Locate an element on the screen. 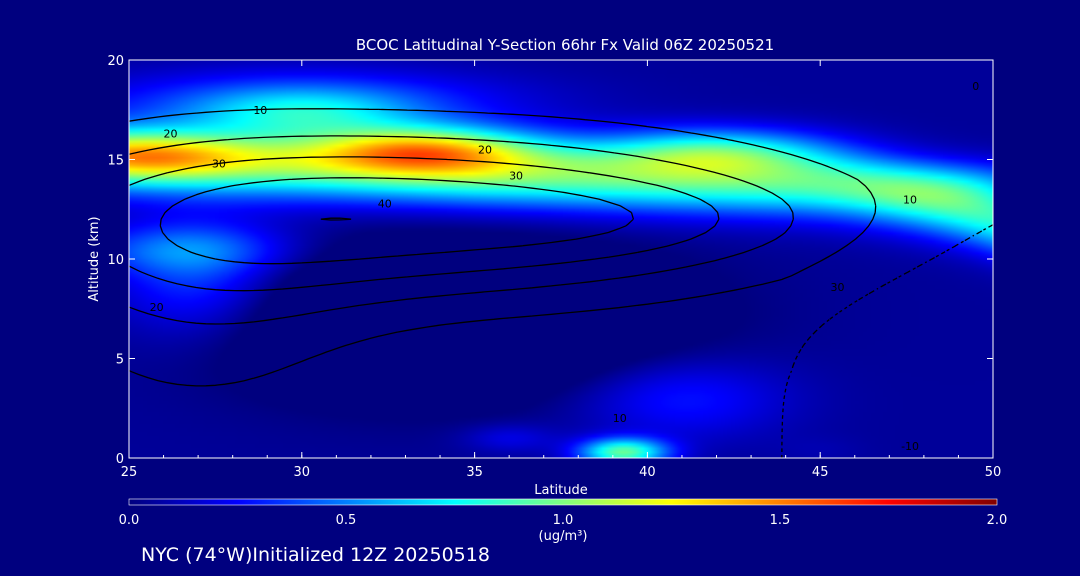  footer-text: NYC (74°W)Initialized 12Z 20250518 is located at coordinates (315, 555).